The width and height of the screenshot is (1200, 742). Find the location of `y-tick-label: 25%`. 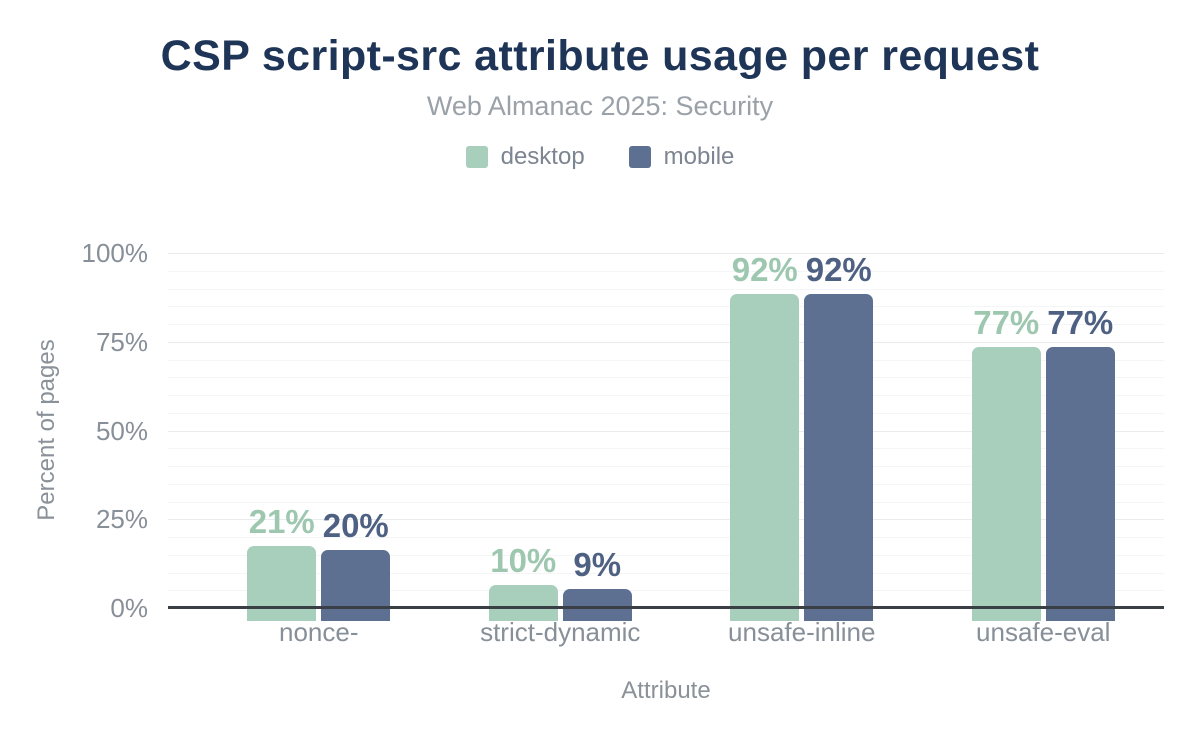

y-tick-label: 25% is located at coordinates (121, 519).